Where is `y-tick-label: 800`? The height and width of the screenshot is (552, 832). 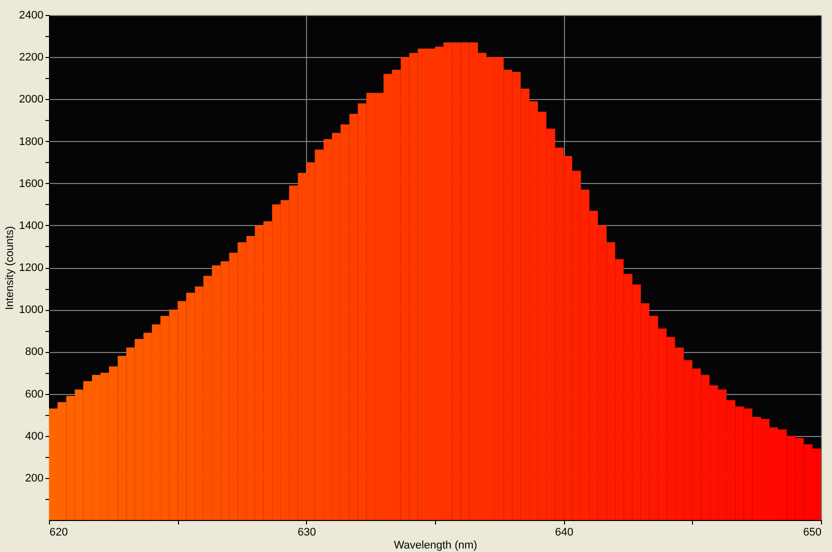
y-tick-label: 800 is located at coordinates (34, 352).